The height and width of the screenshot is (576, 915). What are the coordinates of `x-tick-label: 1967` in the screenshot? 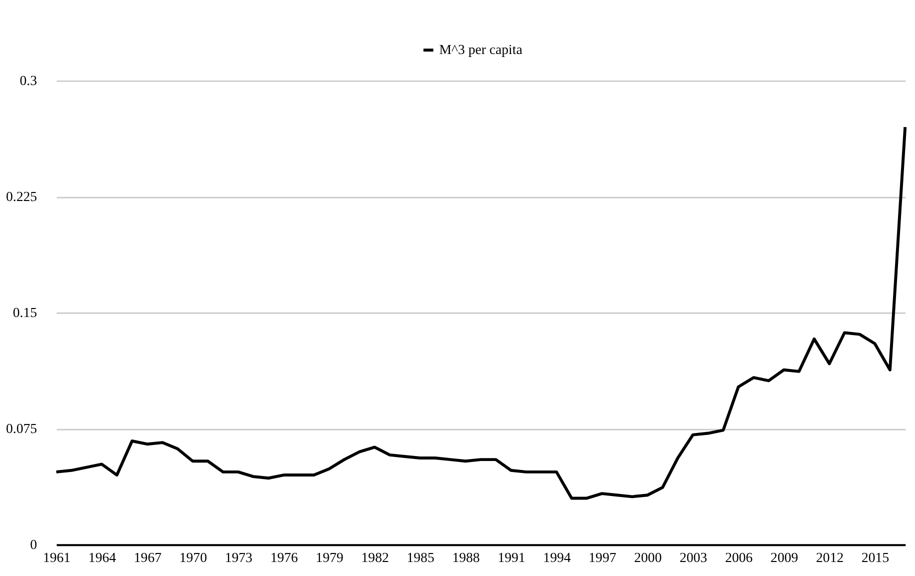 It's located at (148, 557).